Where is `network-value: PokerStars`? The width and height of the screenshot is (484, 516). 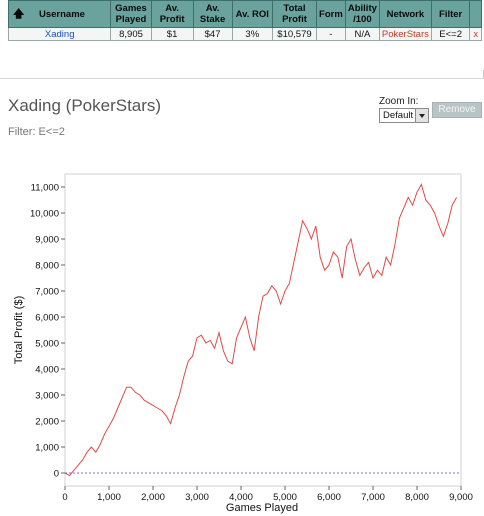
network-value: PokerStars is located at coordinates (405, 34).